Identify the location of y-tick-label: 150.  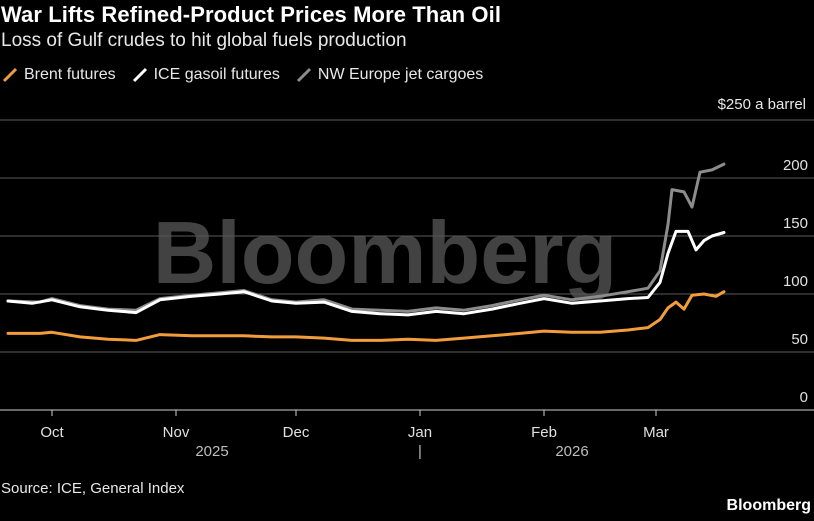
(795, 223).